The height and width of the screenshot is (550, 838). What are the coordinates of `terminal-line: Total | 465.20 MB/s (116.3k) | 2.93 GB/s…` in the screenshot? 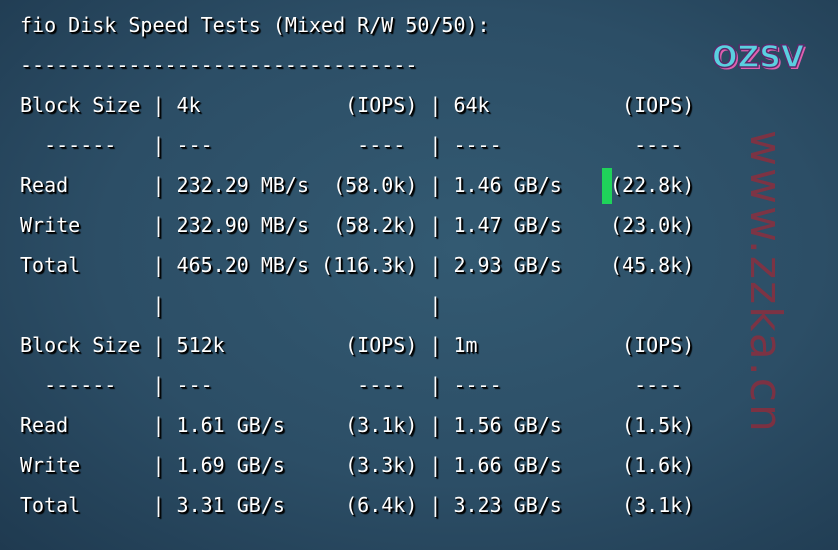 It's located at (357, 265).